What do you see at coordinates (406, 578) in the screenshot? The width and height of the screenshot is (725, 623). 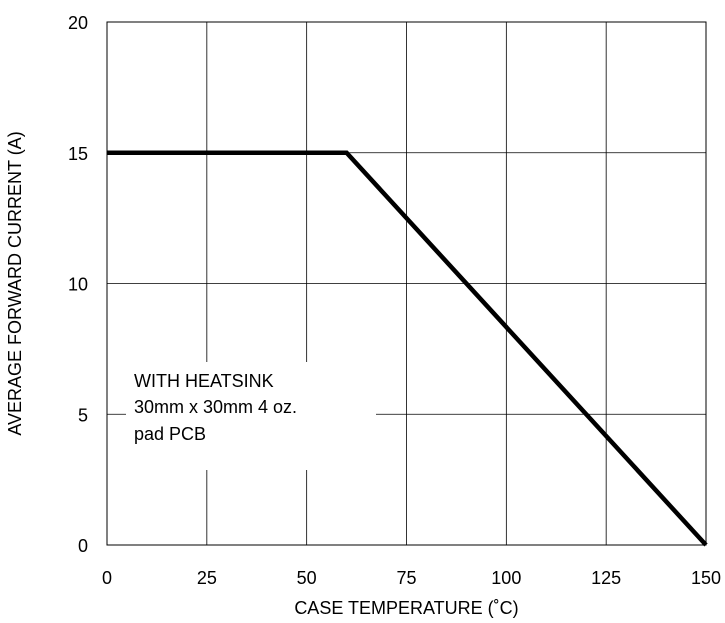 I see `x-tick-label-3: 75` at bounding box center [406, 578].